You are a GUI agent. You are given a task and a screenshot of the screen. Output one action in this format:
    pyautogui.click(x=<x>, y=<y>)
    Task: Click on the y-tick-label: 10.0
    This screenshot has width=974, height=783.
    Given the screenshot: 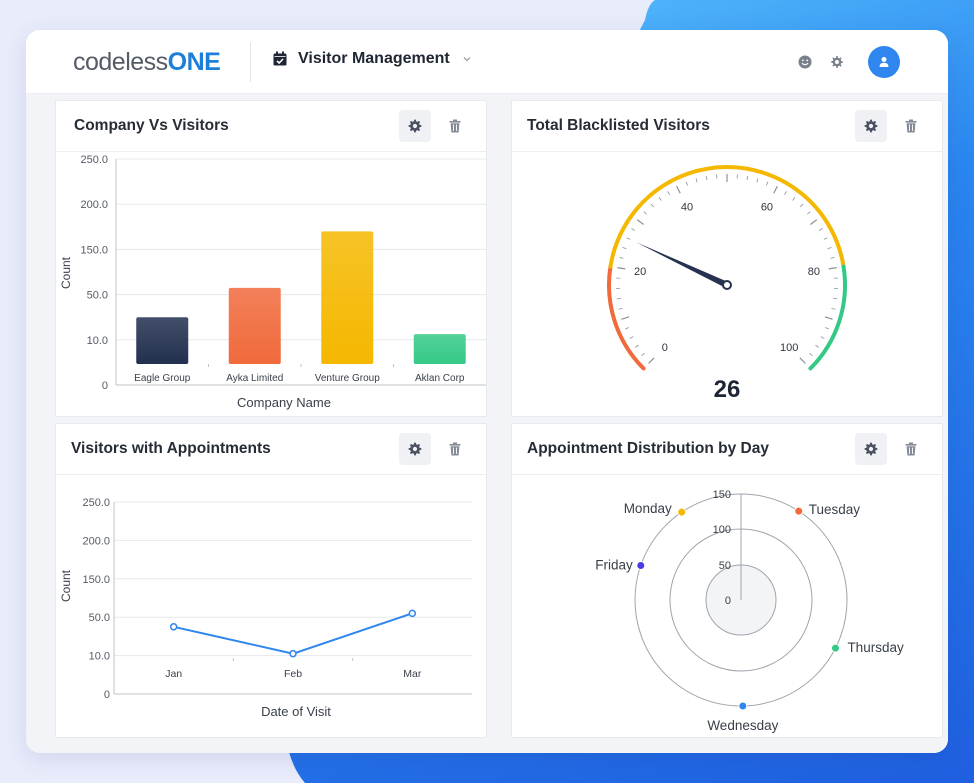 What is the action you would take?
    pyautogui.click(x=97, y=341)
    